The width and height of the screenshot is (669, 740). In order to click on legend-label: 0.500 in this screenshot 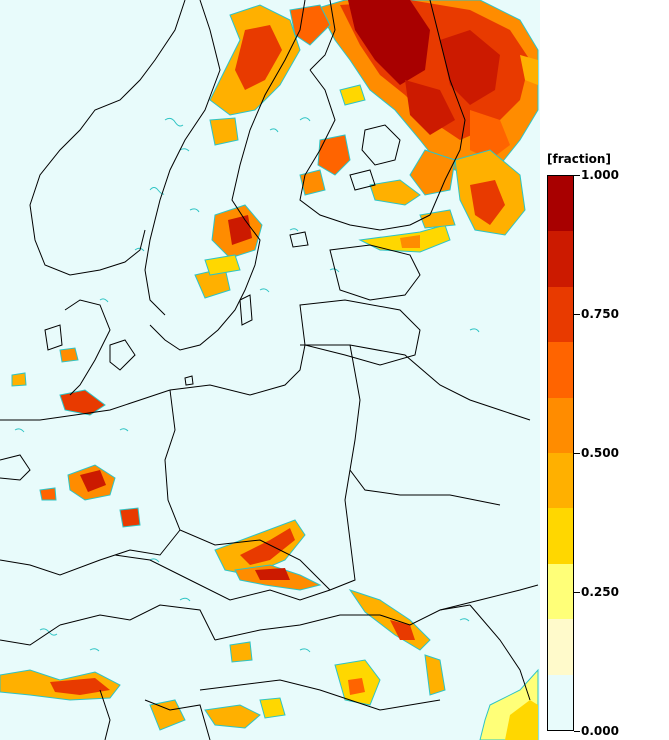, I will do `click(600, 453)`.